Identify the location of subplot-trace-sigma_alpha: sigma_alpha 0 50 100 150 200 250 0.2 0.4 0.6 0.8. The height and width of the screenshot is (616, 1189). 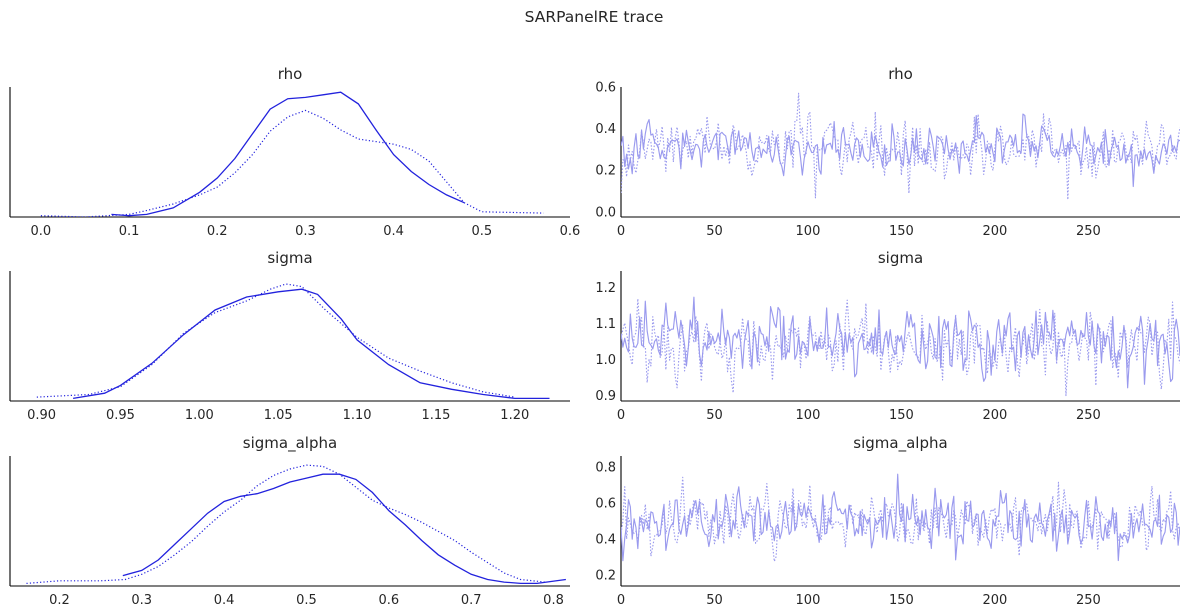
(887, 521).